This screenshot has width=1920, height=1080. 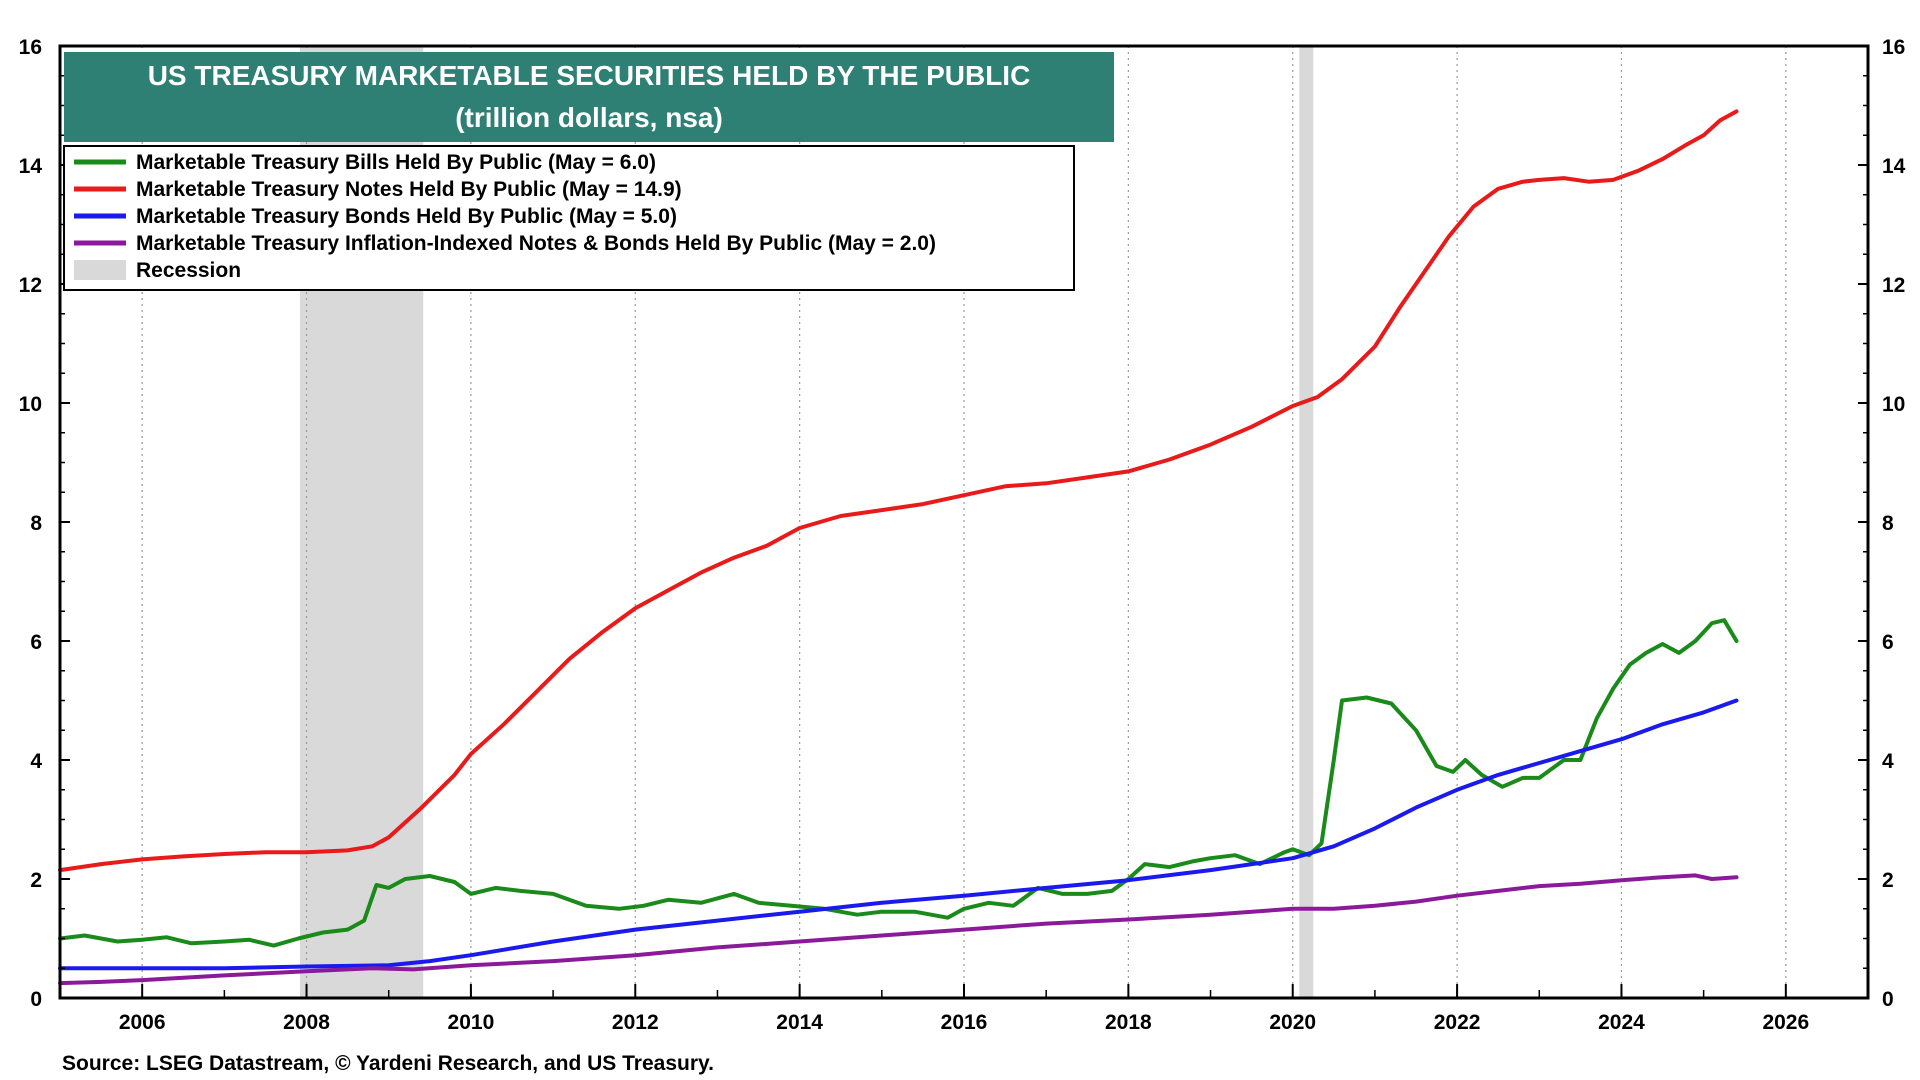 What do you see at coordinates (1888, 999) in the screenshot?
I see `y-tick-label-right-0: 0` at bounding box center [1888, 999].